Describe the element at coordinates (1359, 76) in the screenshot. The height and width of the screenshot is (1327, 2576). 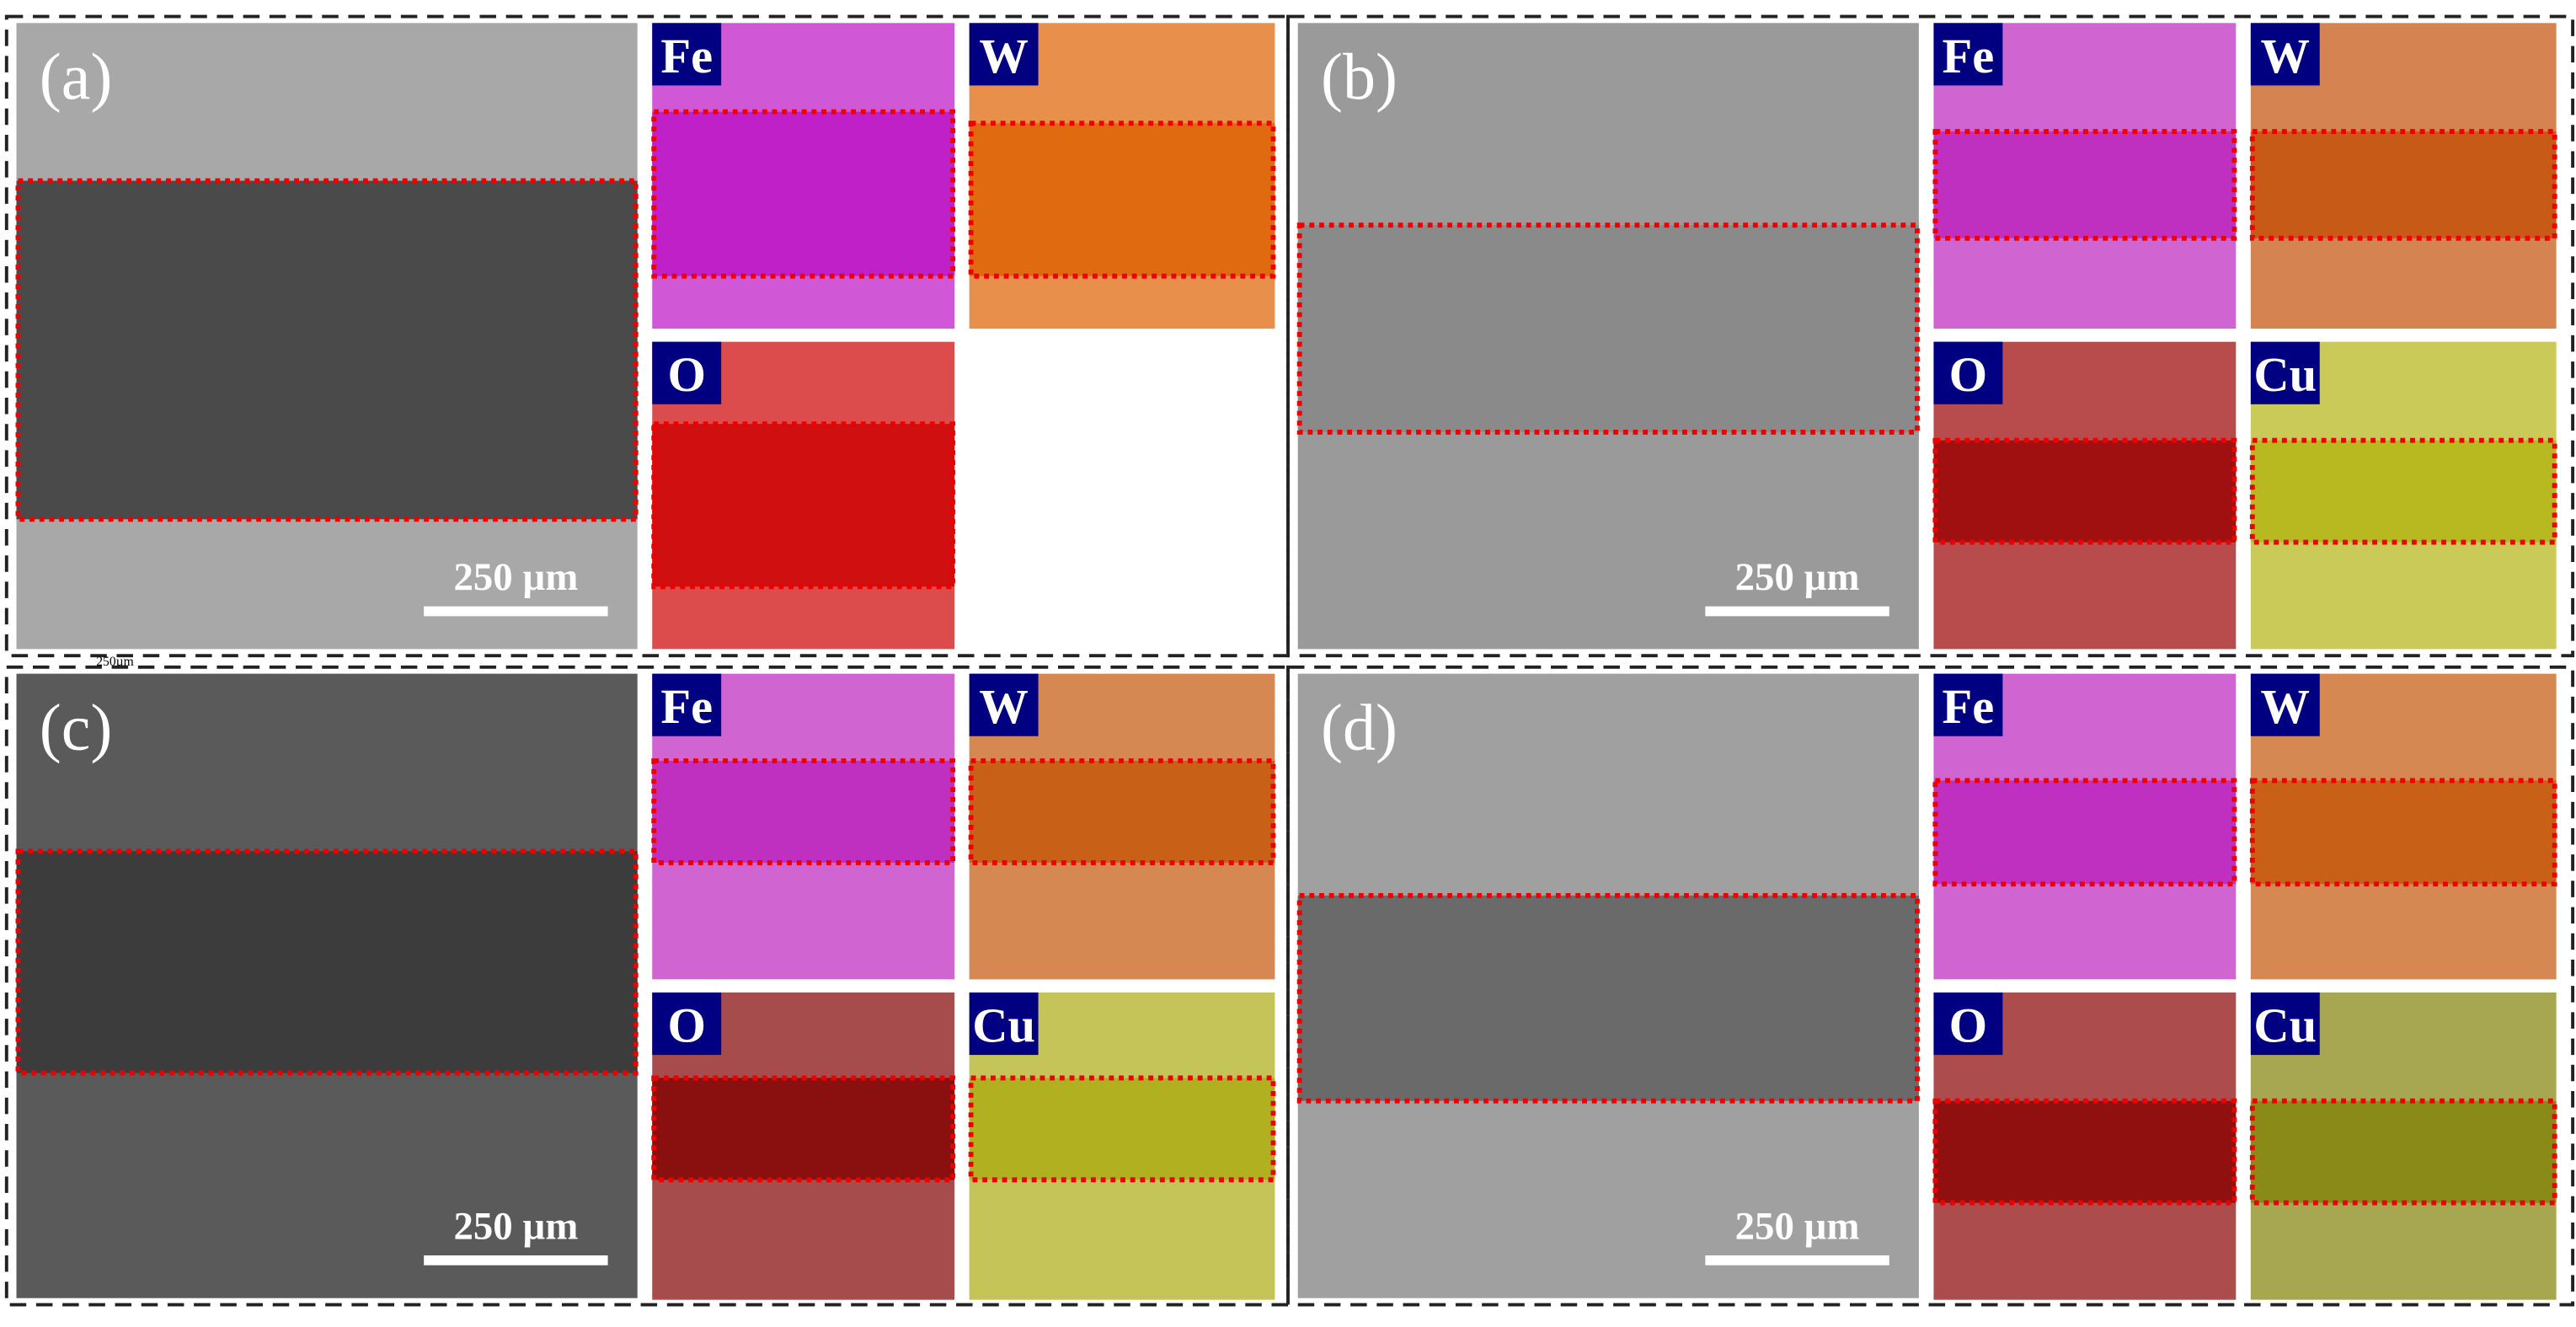
I see `panel-label: (b)` at that location.